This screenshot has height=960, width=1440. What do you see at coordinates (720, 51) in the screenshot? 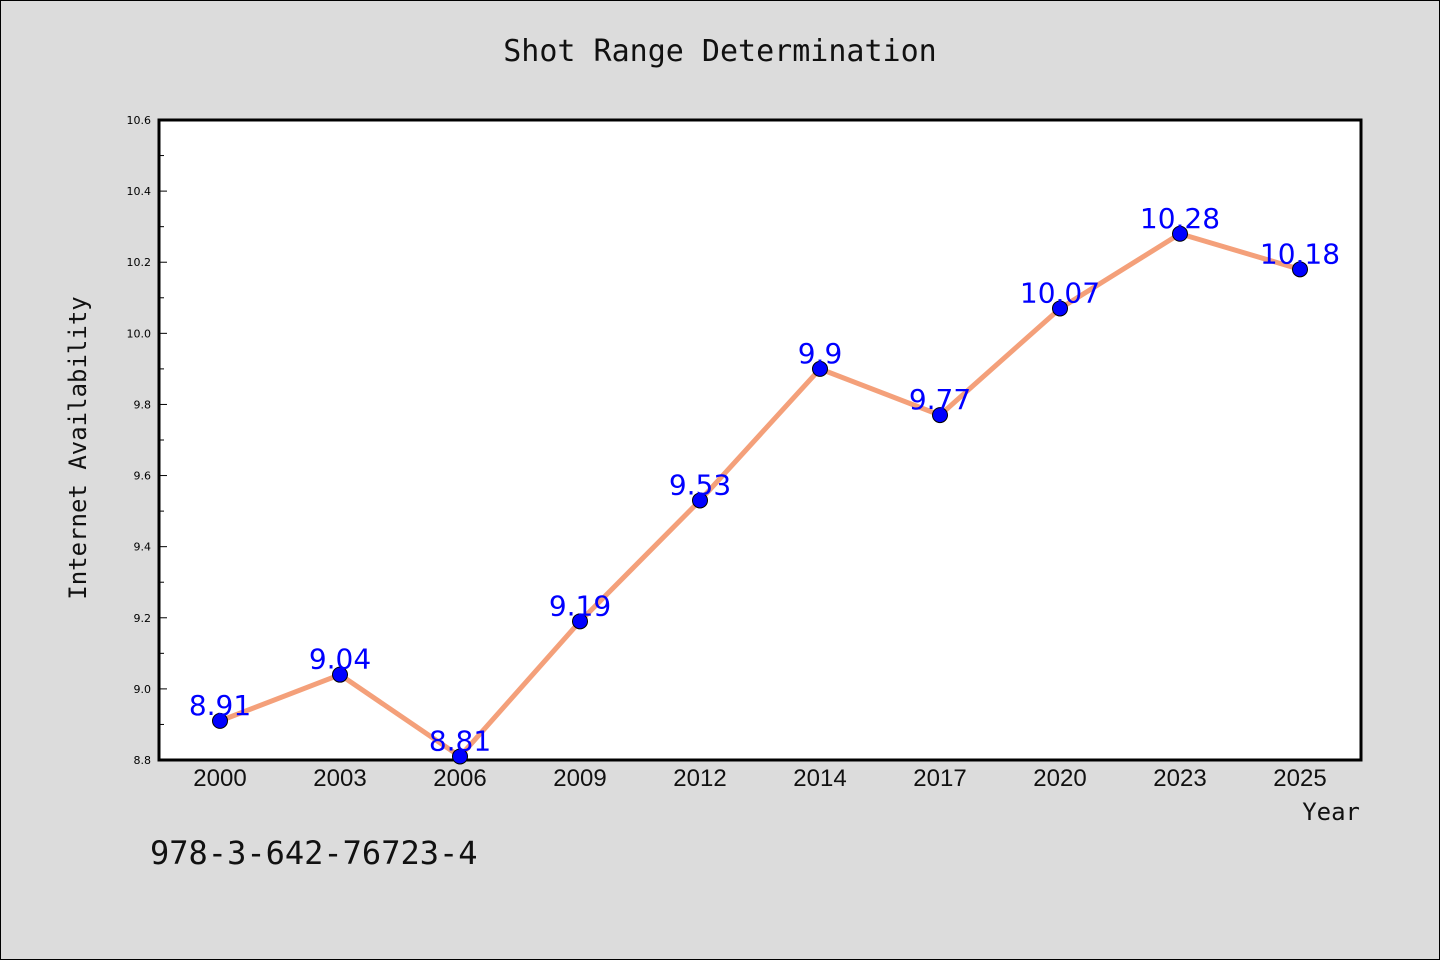
I see `chart-title: Shot Range Determination` at bounding box center [720, 51].